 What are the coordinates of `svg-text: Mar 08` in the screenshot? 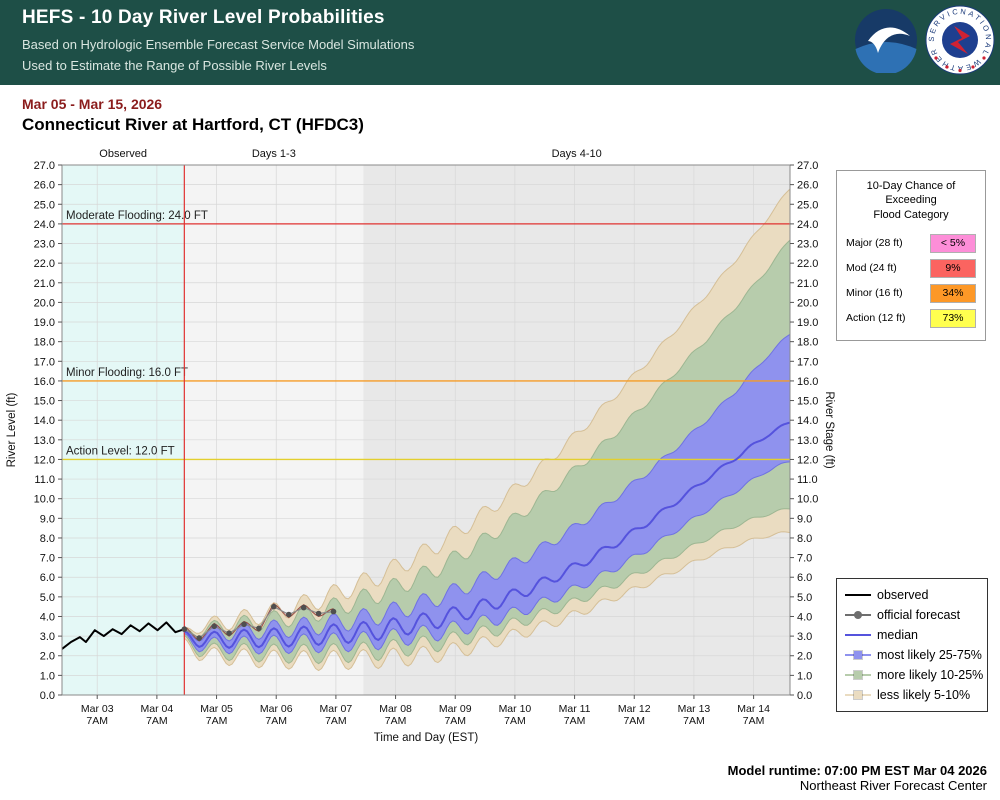 It's located at (395, 709).